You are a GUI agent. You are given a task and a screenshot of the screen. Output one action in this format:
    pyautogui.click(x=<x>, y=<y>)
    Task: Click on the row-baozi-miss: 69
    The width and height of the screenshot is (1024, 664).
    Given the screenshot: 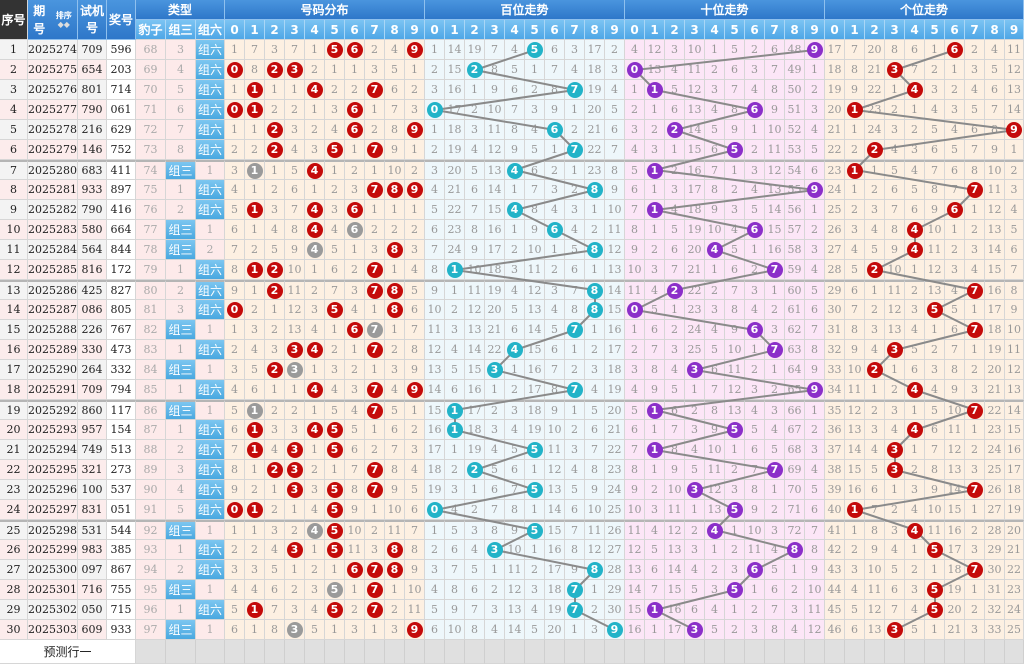 What is the action you would take?
    pyautogui.click(x=151, y=70)
    